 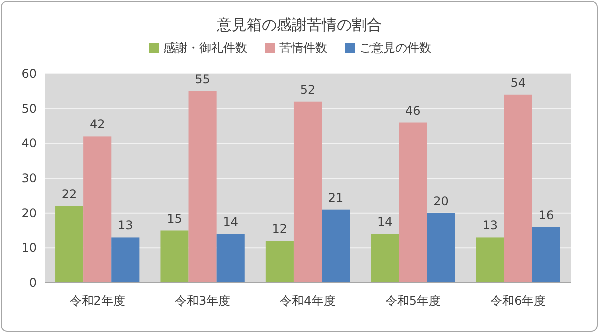 What do you see at coordinates (308, 301) in the screenshot?
I see `x-tick-label: 令和4年度` at bounding box center [308, 301].